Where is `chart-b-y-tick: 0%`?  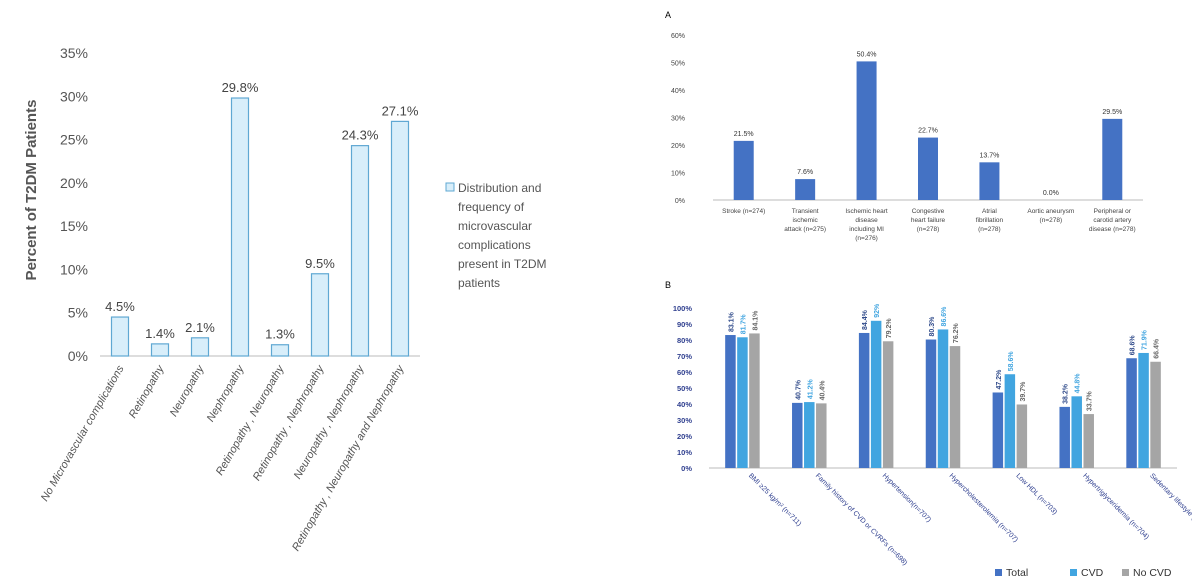
chart-b-y-tick: 0% is located at coordinates (686, 468).